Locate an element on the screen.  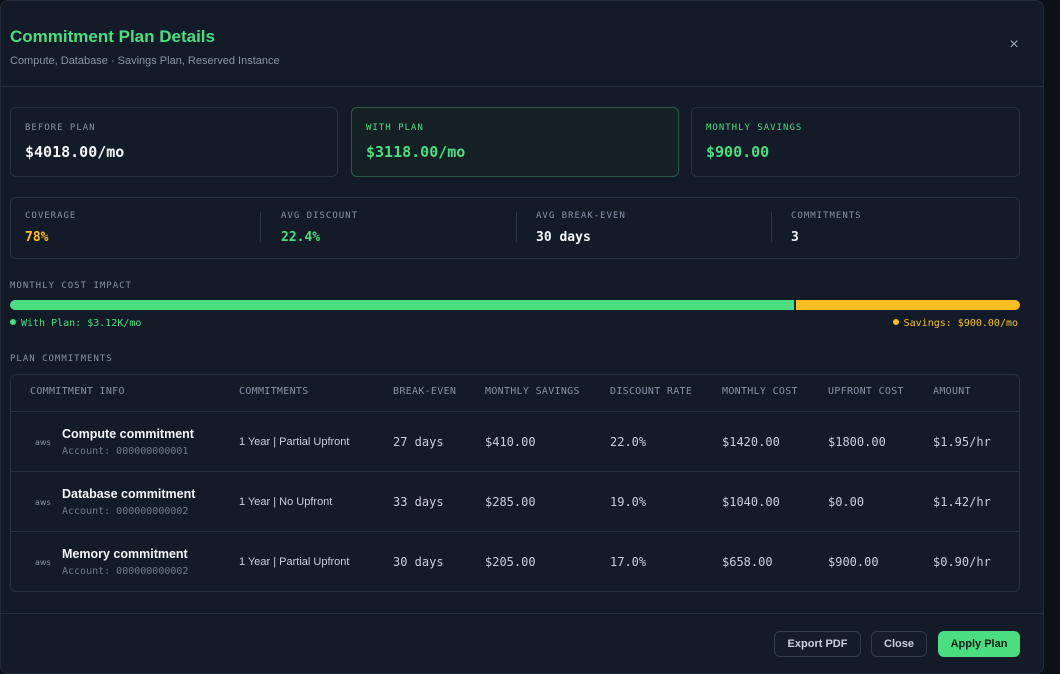
amount: $1.95/hr is located at coordinates (962, 442).